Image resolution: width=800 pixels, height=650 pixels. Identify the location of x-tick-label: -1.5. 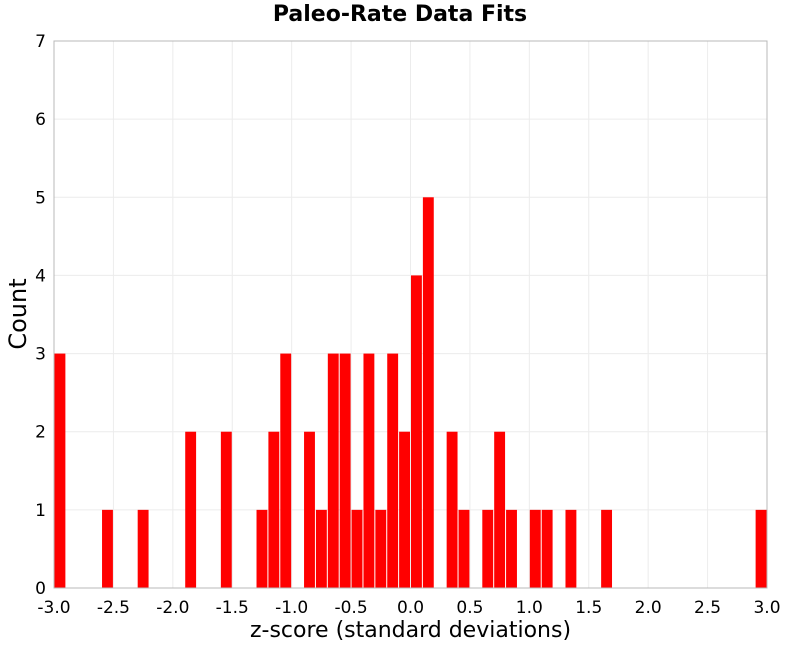
(232, 608).